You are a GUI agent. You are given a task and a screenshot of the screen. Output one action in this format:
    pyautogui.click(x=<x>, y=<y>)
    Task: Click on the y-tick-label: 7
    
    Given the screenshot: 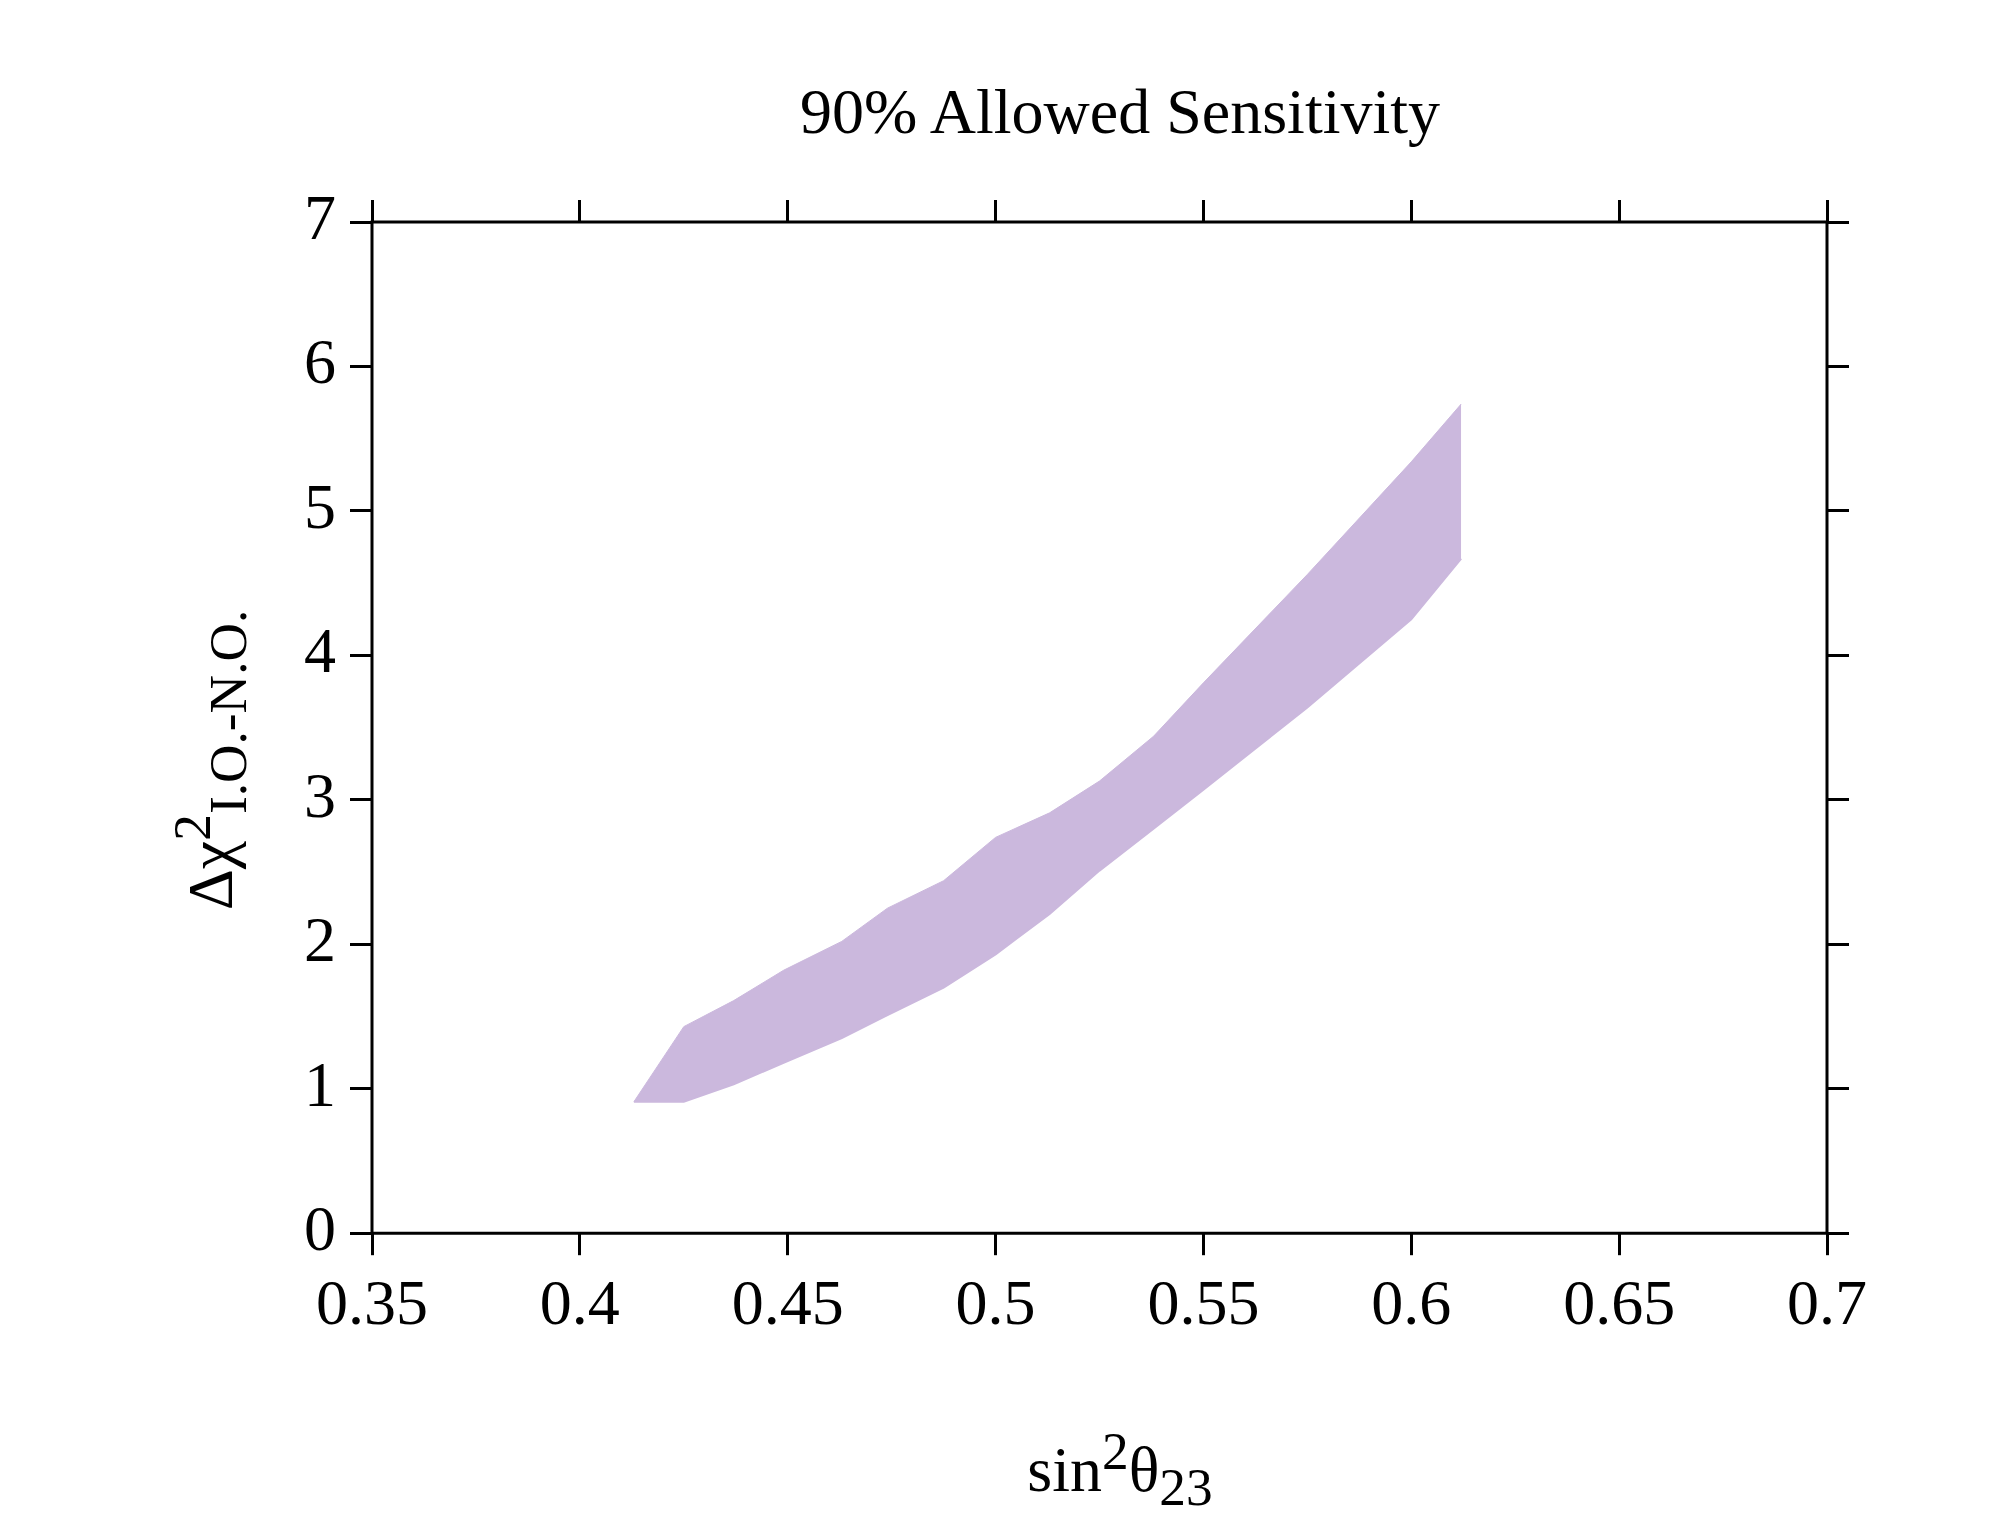 What is the action you would take?
    pyautogui.click(x=320, y=217)
    